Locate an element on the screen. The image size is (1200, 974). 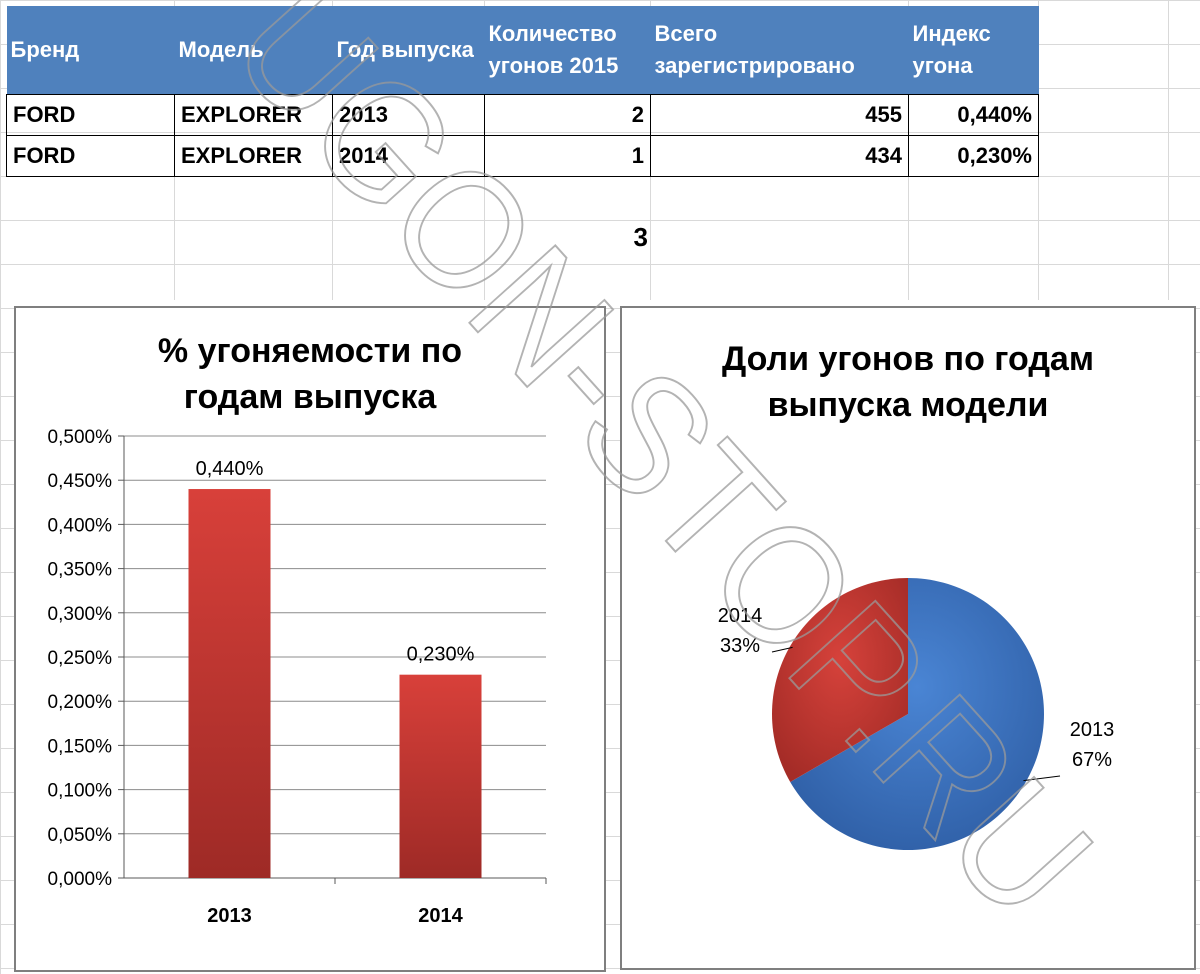
header-year: Год выпуска is located at coordinates (408, 50).